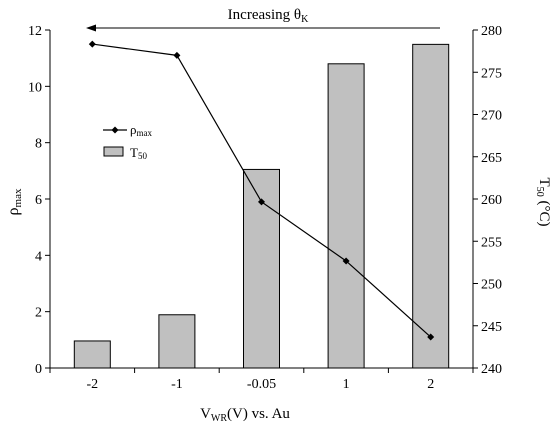 Image resolution: width=550 pixels, height=431 pixels. I want to click on title-annotation: Increasing θK, so click(263, 19).